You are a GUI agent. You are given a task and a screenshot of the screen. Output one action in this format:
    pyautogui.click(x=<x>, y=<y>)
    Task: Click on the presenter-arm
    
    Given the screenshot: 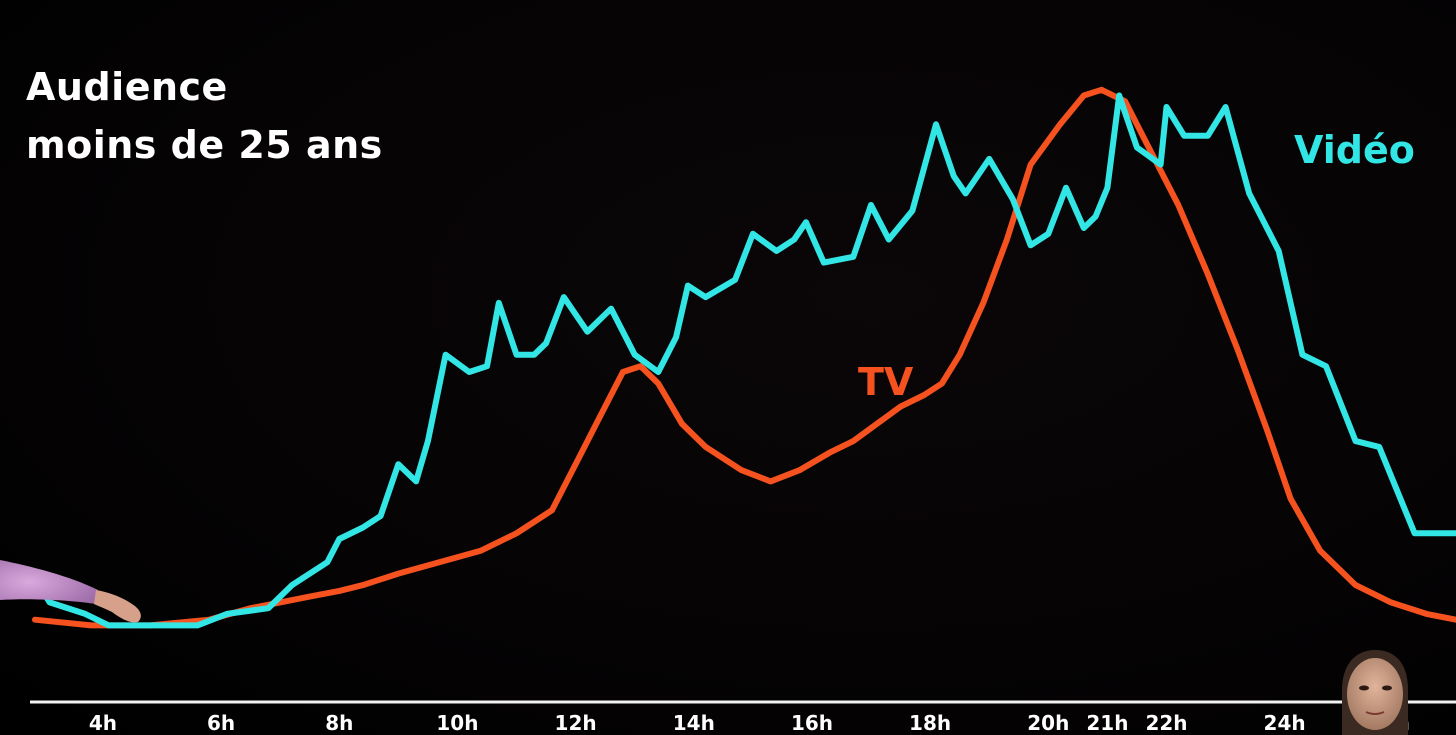 What is the action you would take?
    pyautogui.click(x=70, y=591)
    